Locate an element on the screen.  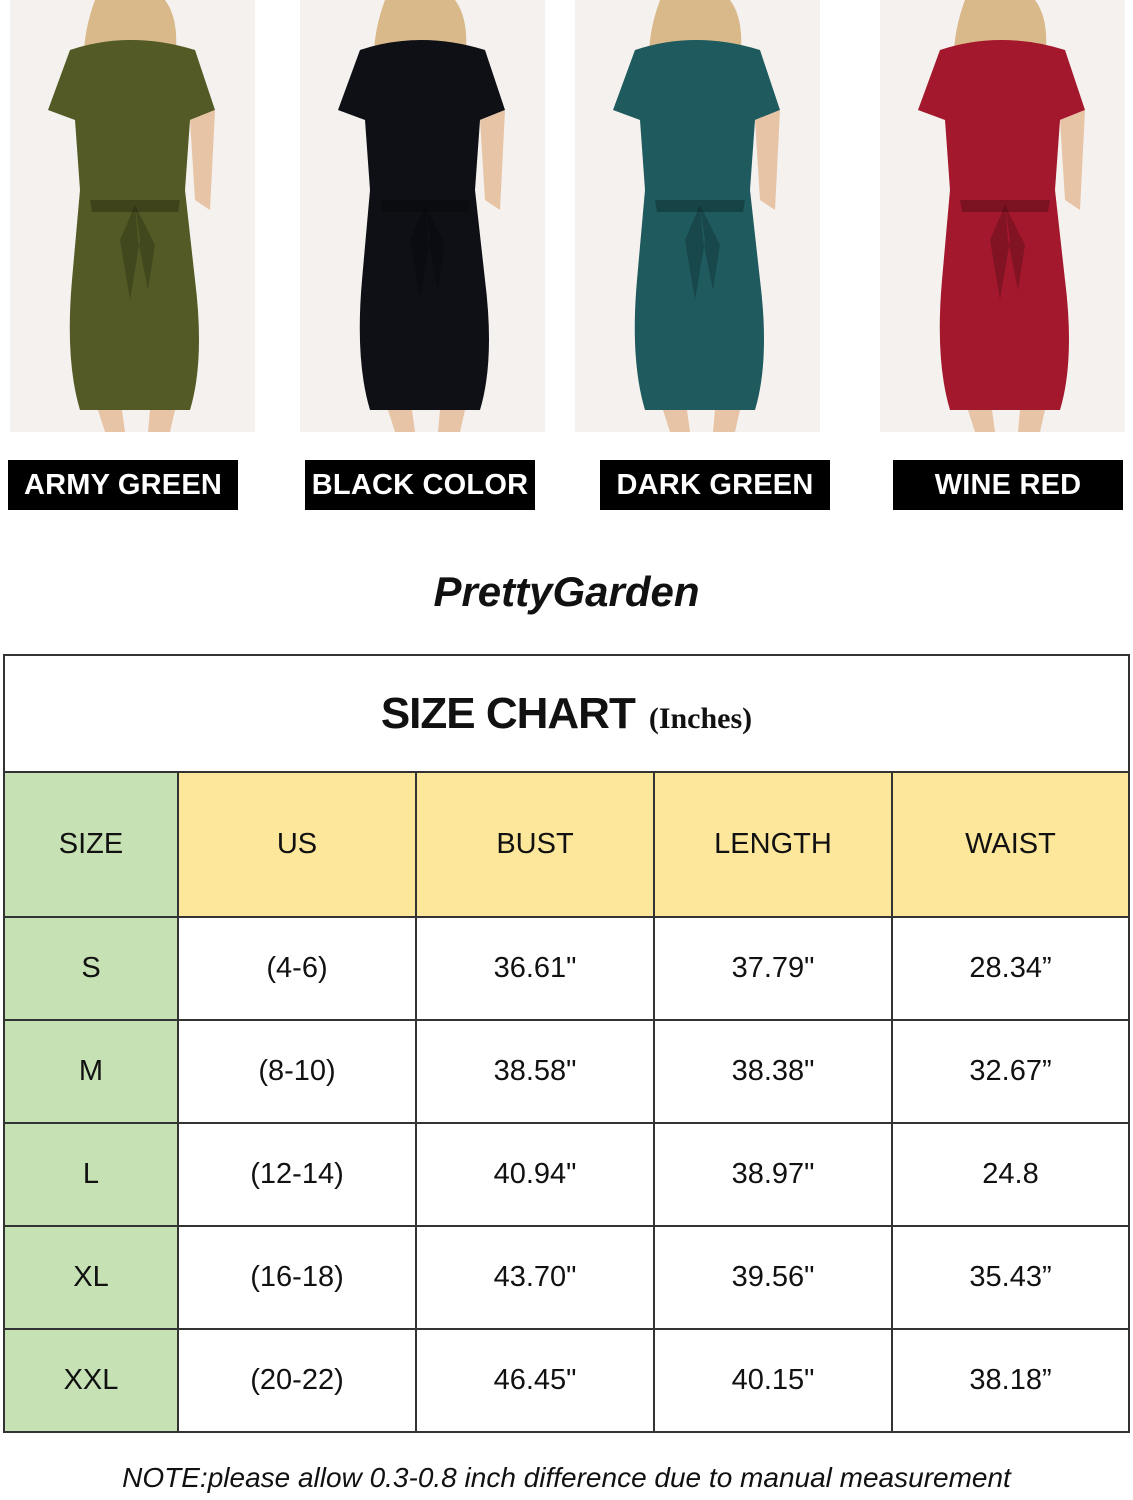
bust-cell: 38.58" is located at coordinates (535, 1071).